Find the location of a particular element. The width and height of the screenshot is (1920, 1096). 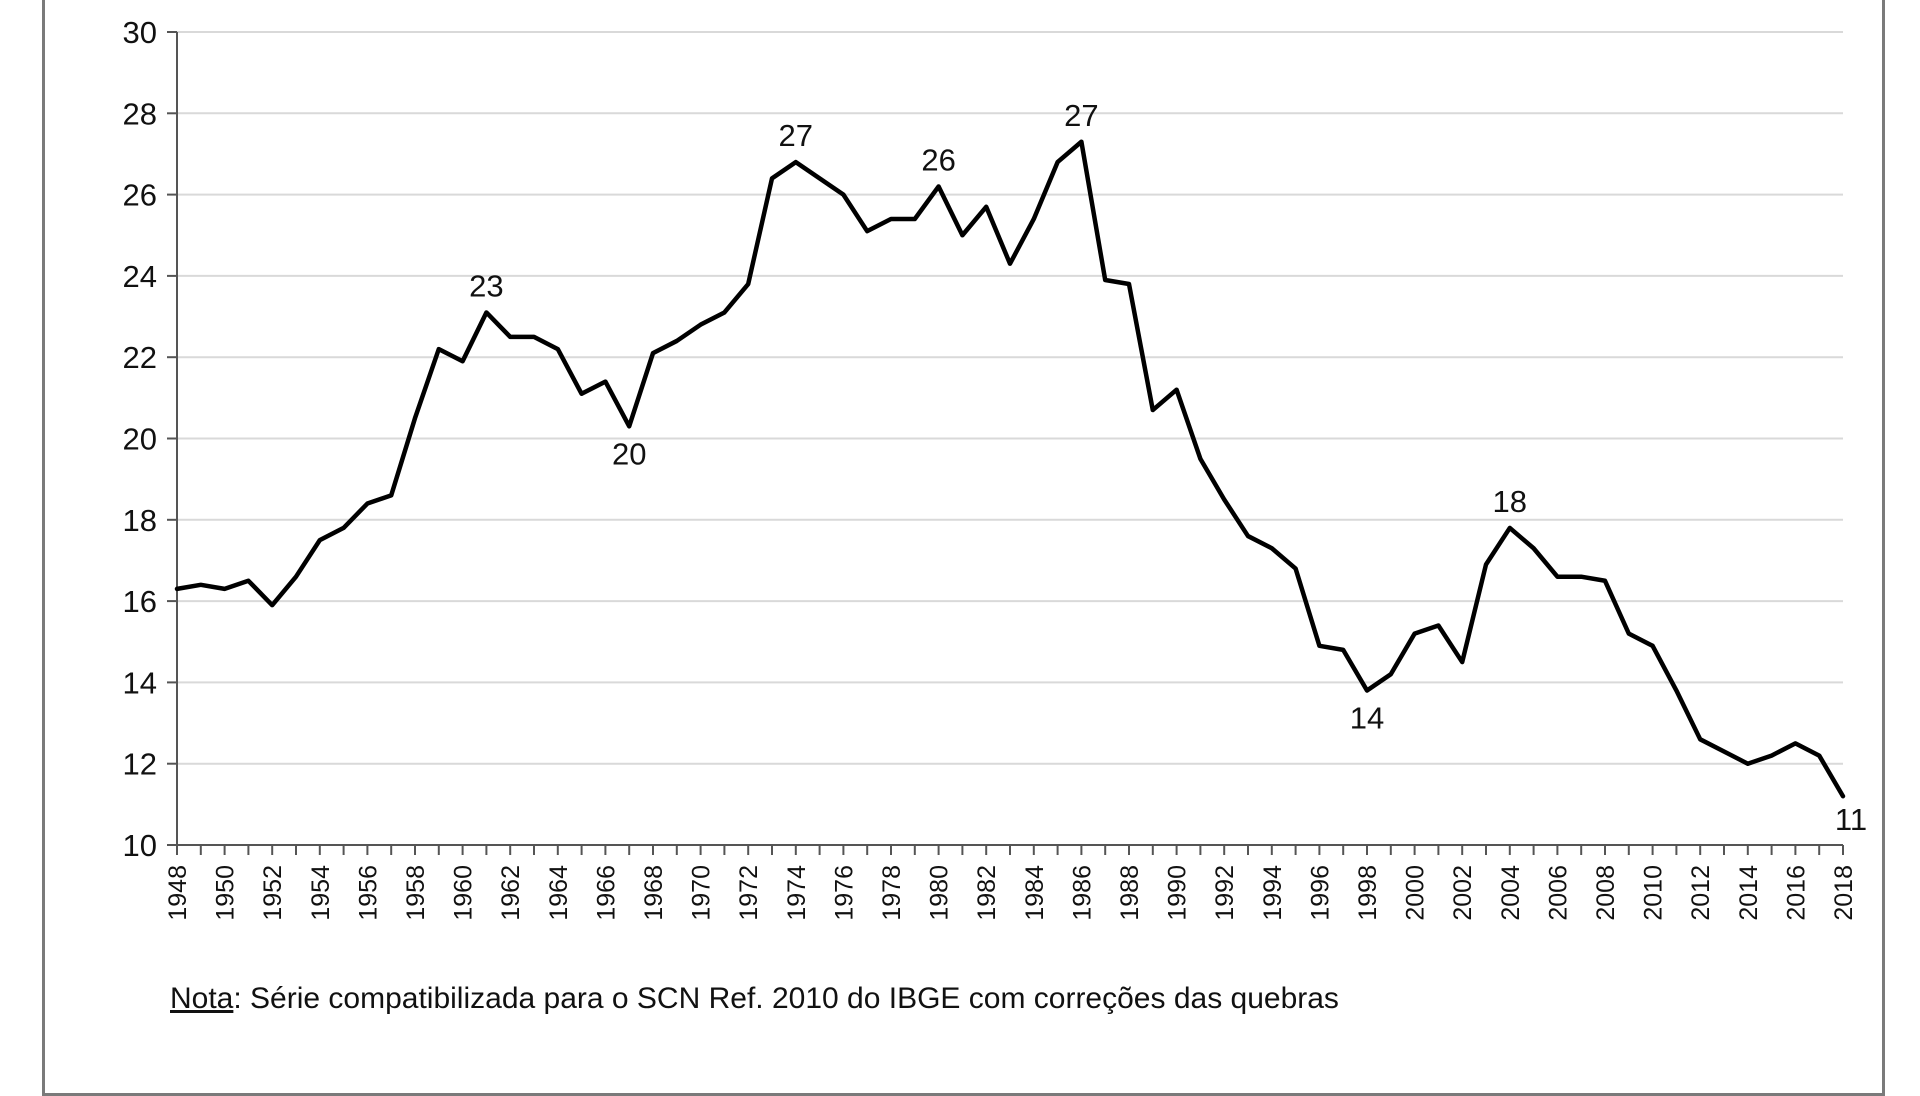

data-label-1961: 23 is located at coordinates (486, 285).